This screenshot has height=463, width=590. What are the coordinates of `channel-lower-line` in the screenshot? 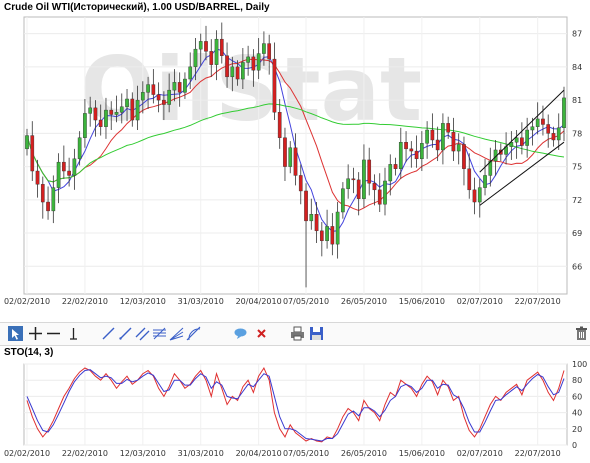 It's located at (522, 173).